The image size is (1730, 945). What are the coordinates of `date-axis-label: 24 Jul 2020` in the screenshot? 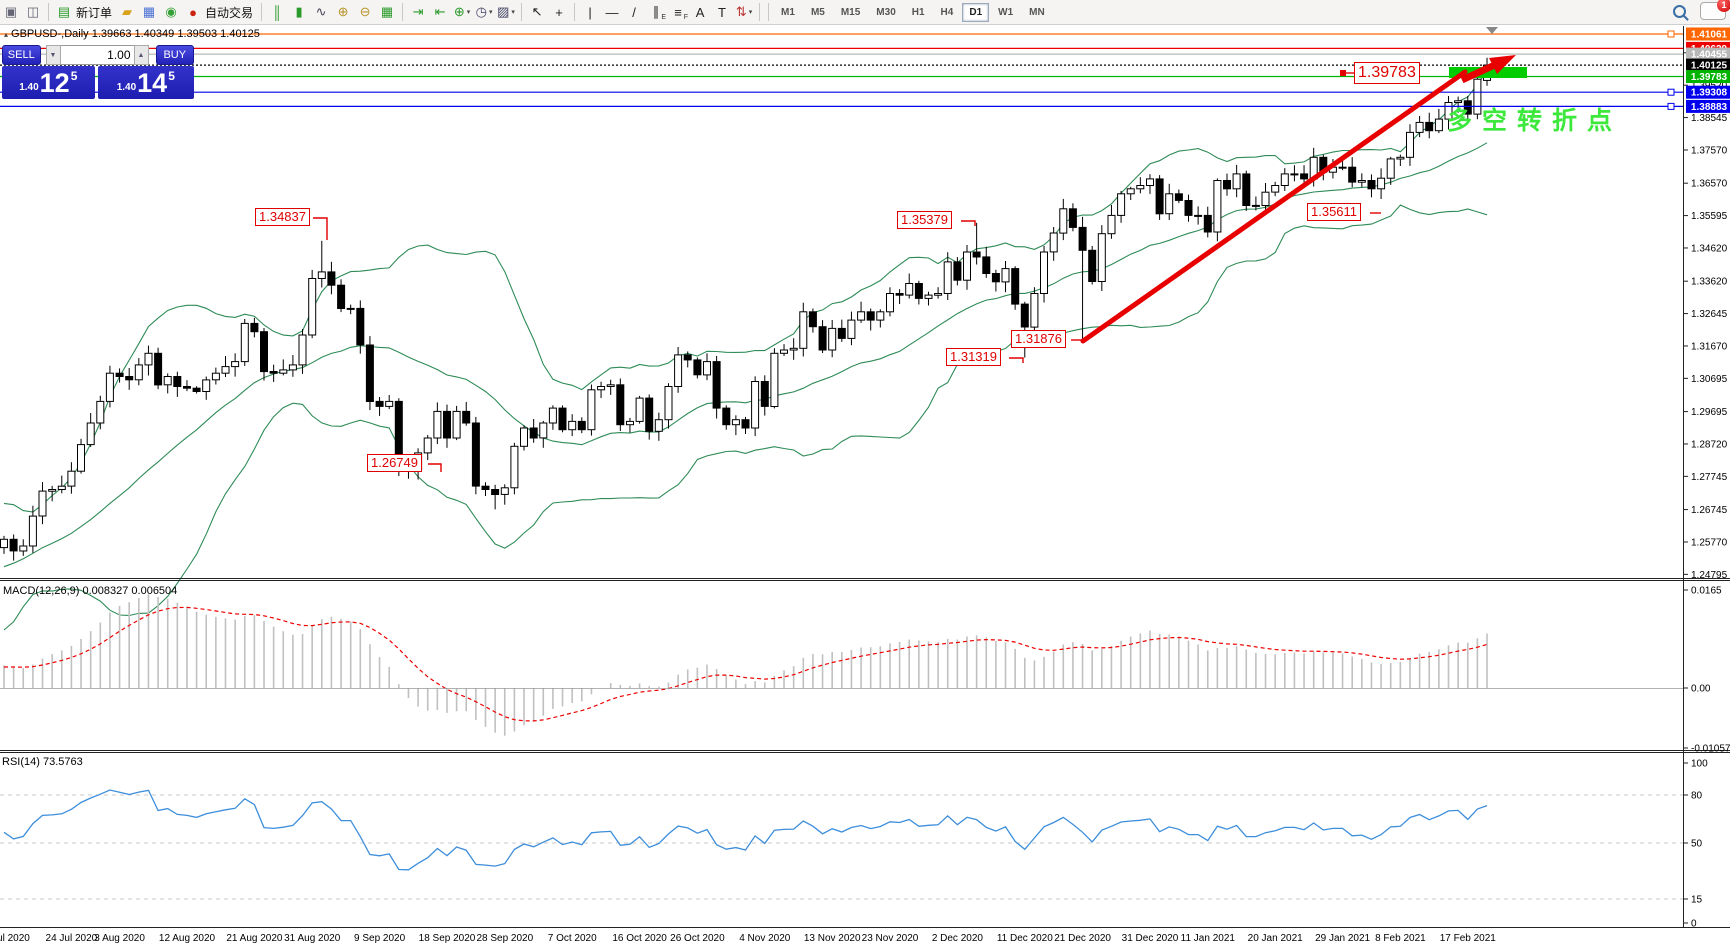 It's located at (72, 938).